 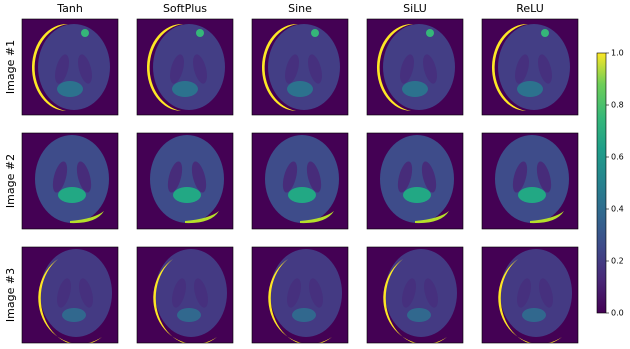 I want to click on row-label: Image #1, so click(x=10, y=67).